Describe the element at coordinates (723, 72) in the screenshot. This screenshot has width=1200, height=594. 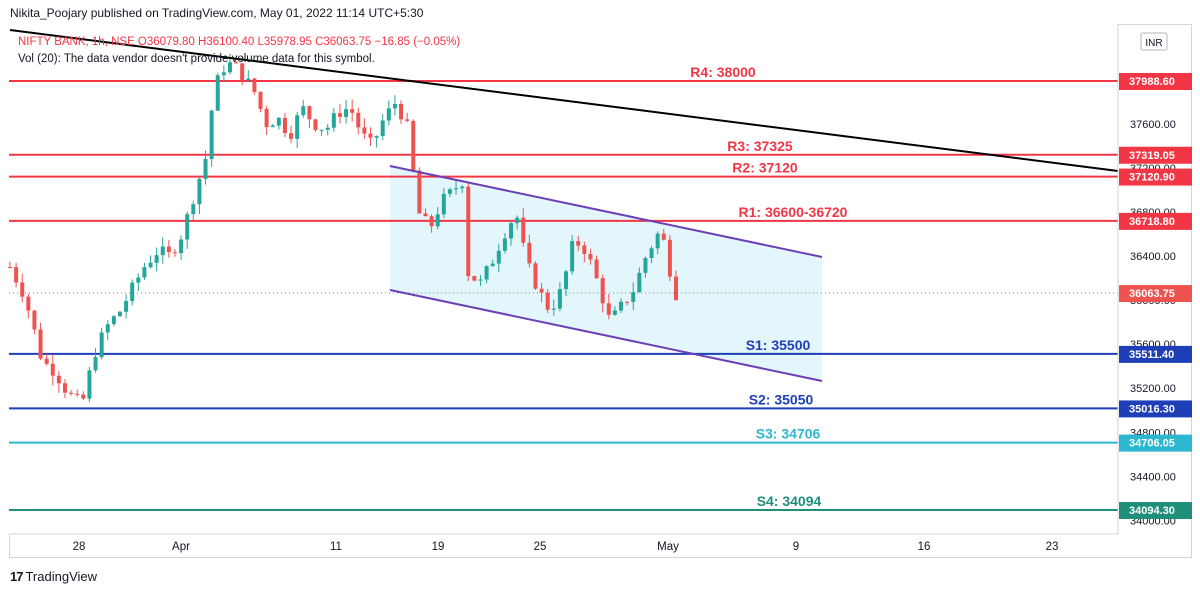
I see `level-label-0: R4: 38000` at that location.